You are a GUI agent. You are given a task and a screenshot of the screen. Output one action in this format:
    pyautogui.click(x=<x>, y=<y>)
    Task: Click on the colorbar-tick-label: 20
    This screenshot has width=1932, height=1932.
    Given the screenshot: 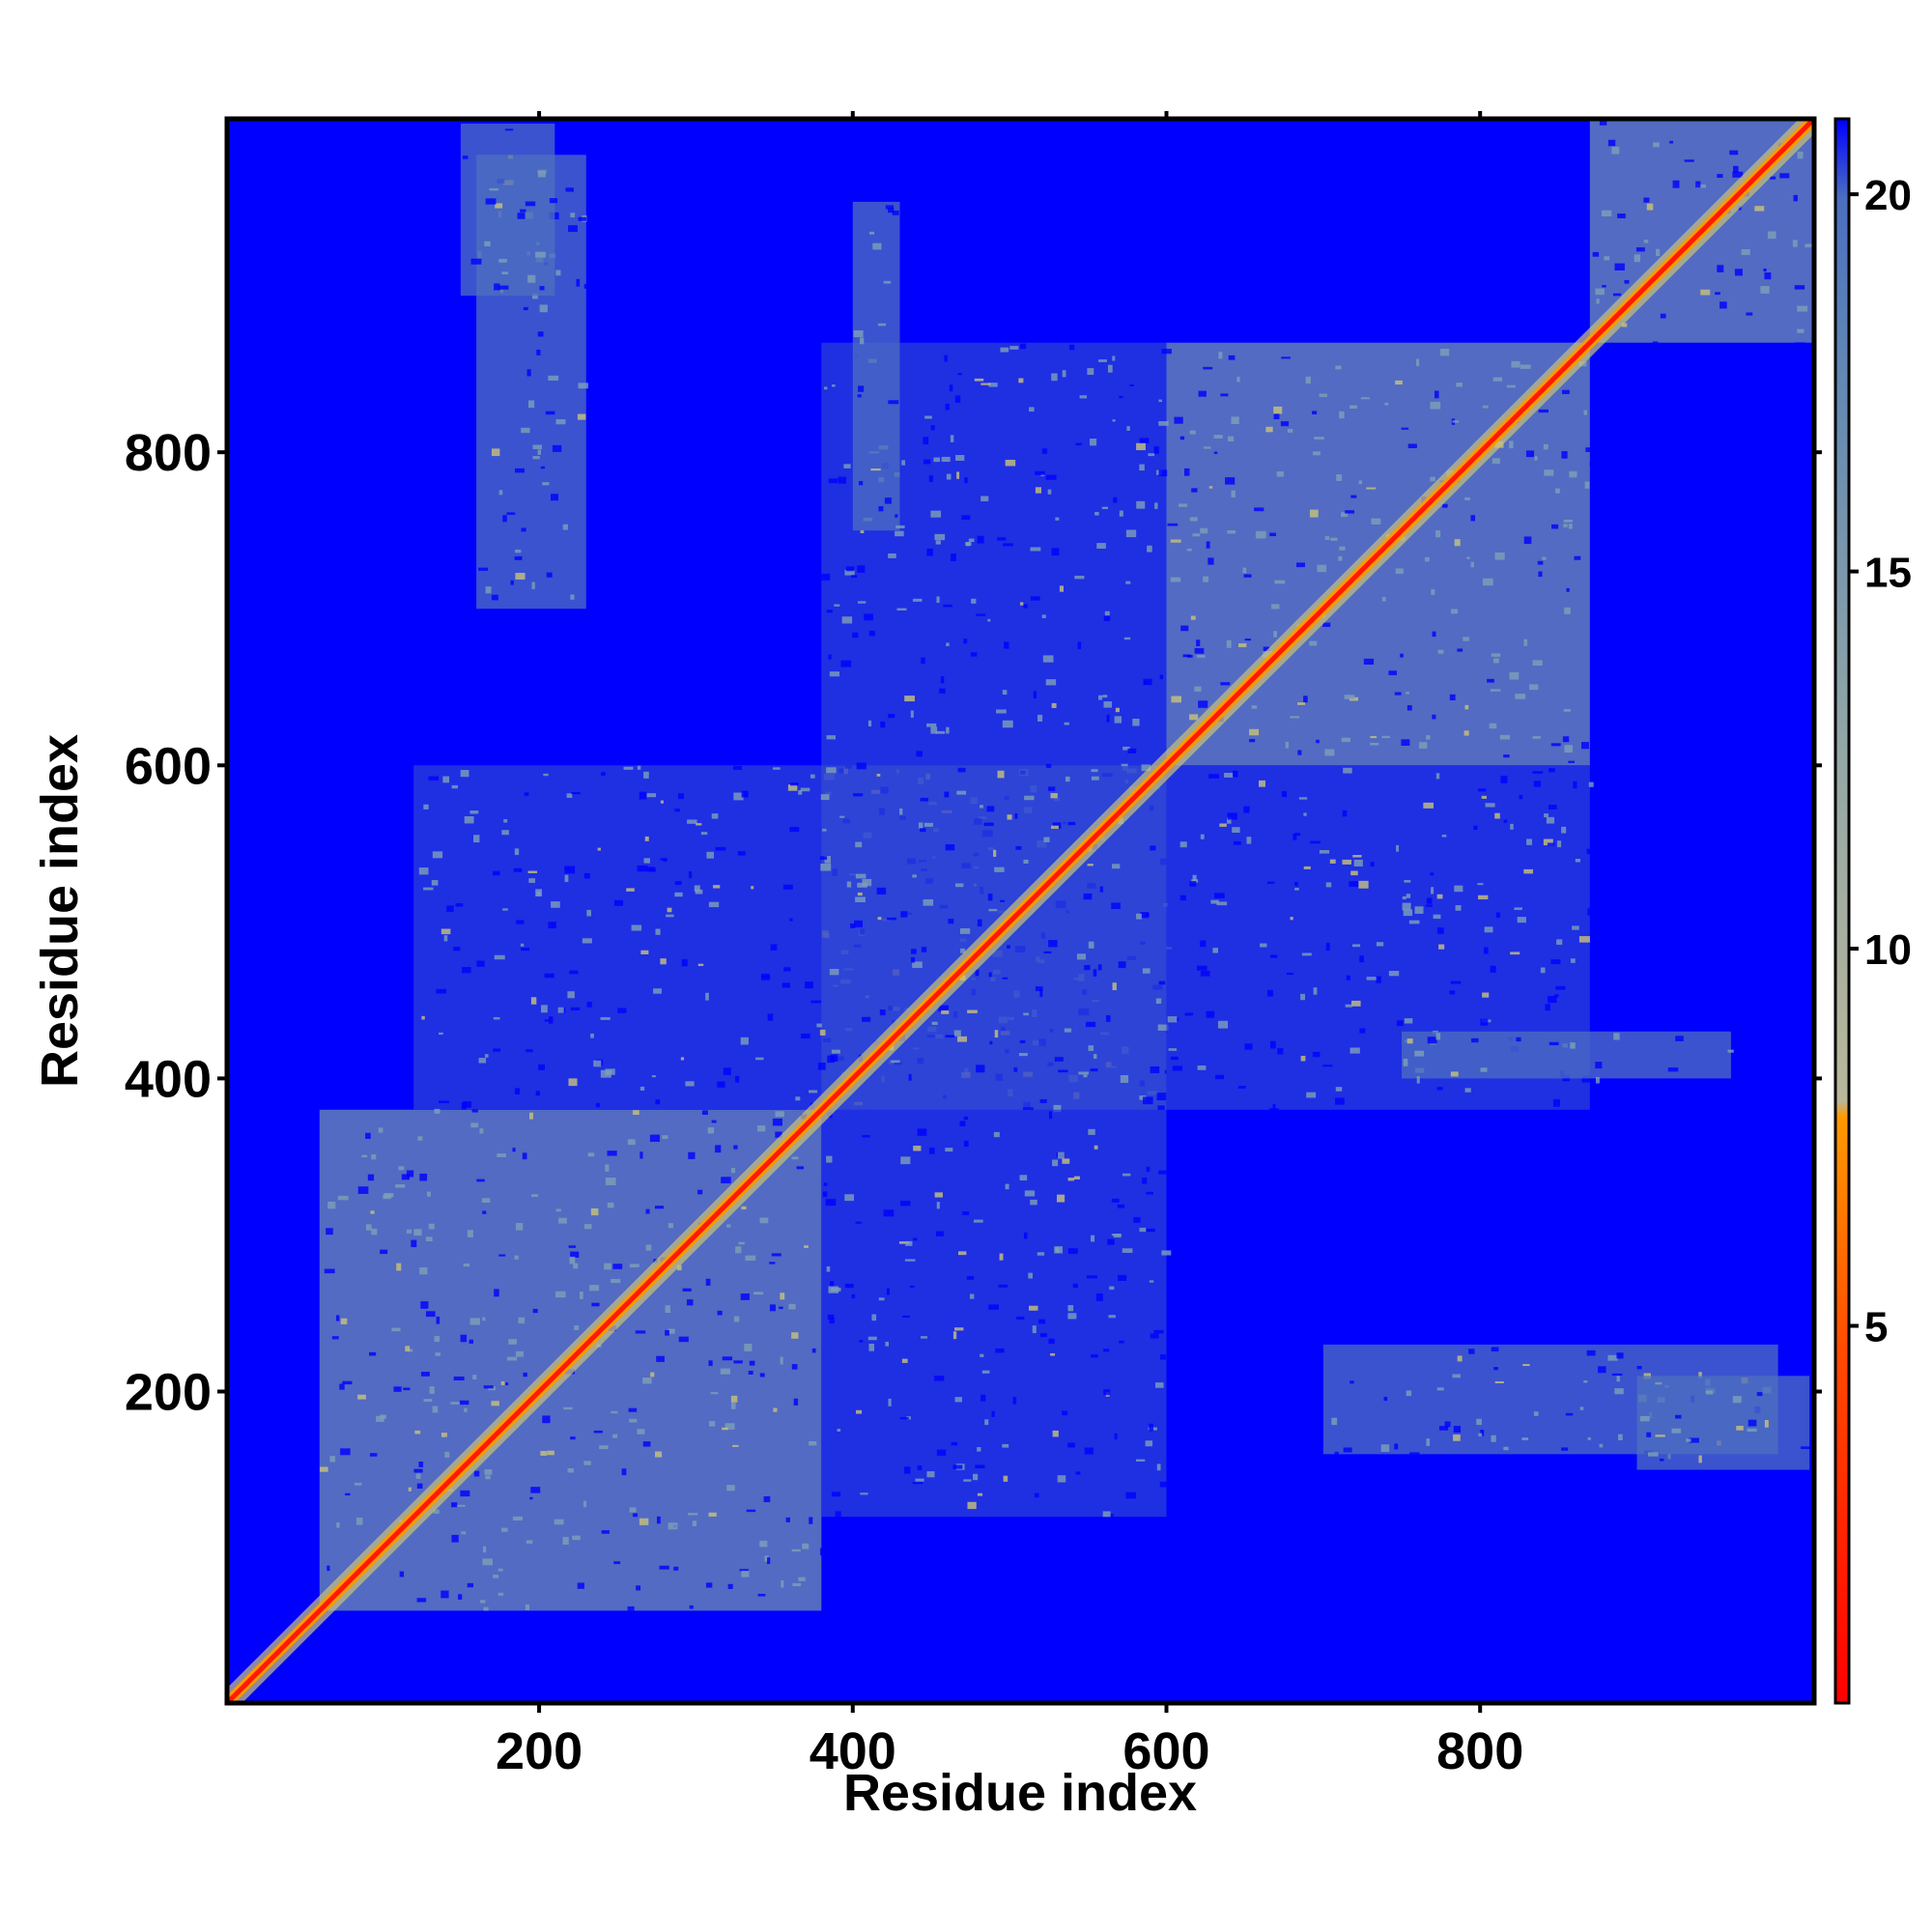 What is the action you would take?
    pyautogui.click(x=1888, y=195)
    